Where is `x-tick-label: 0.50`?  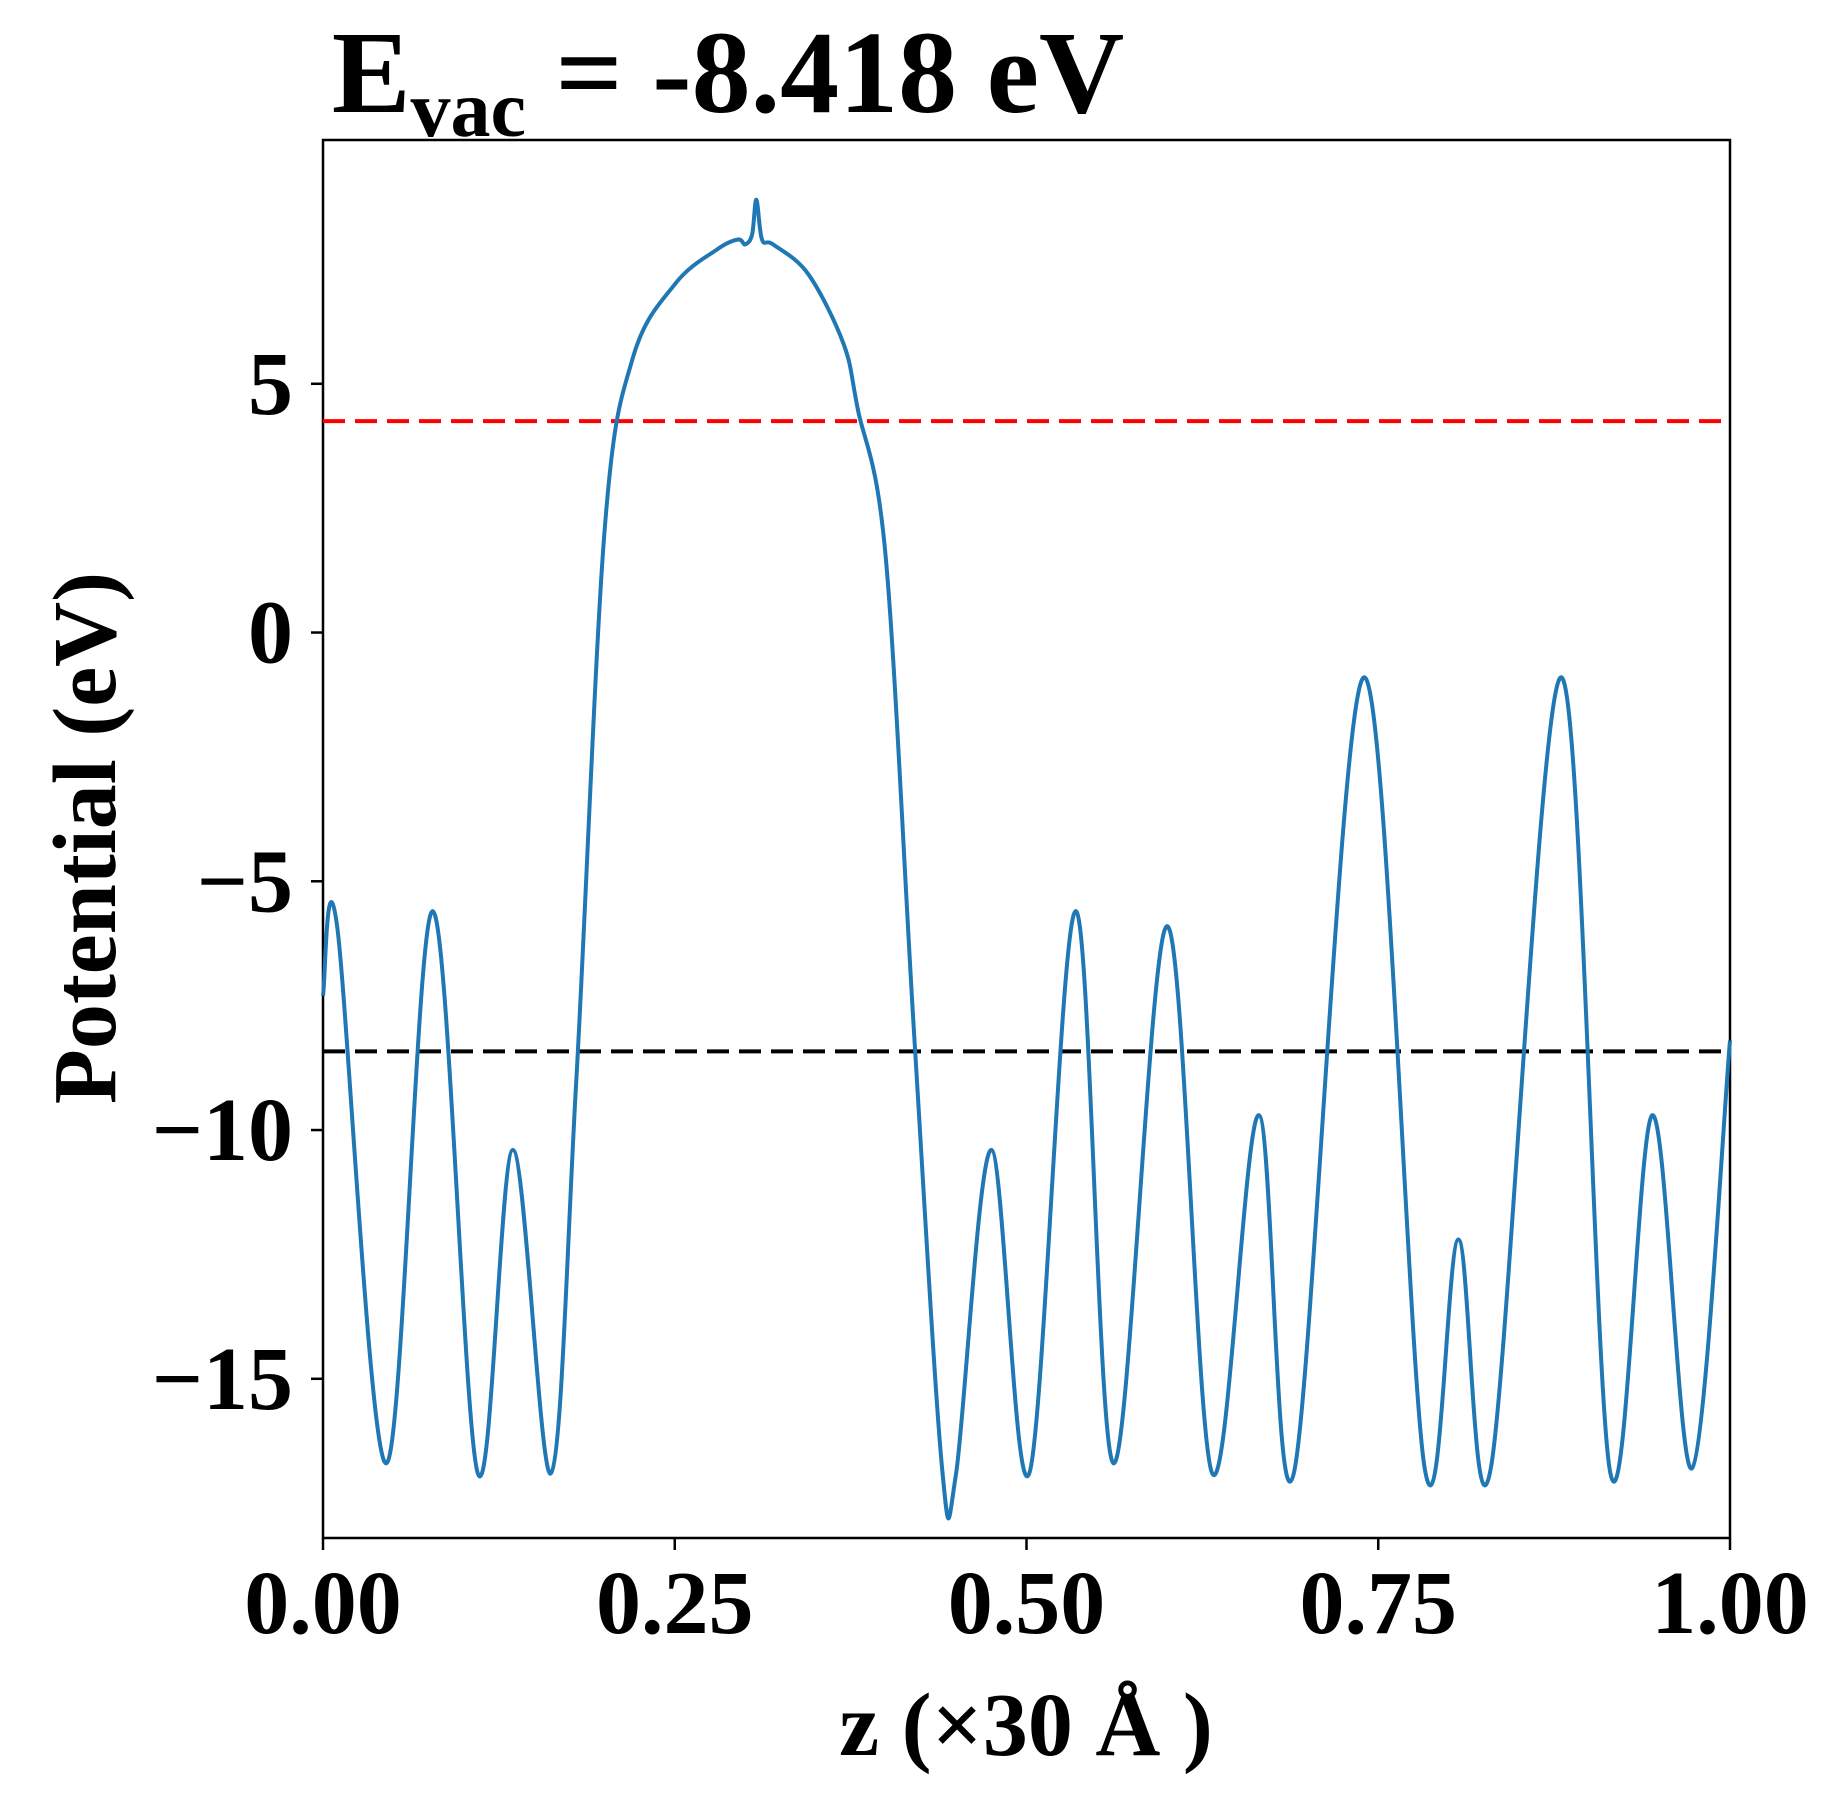 x-tick-label: 0.50 is located at coordinates (1027, 1603).